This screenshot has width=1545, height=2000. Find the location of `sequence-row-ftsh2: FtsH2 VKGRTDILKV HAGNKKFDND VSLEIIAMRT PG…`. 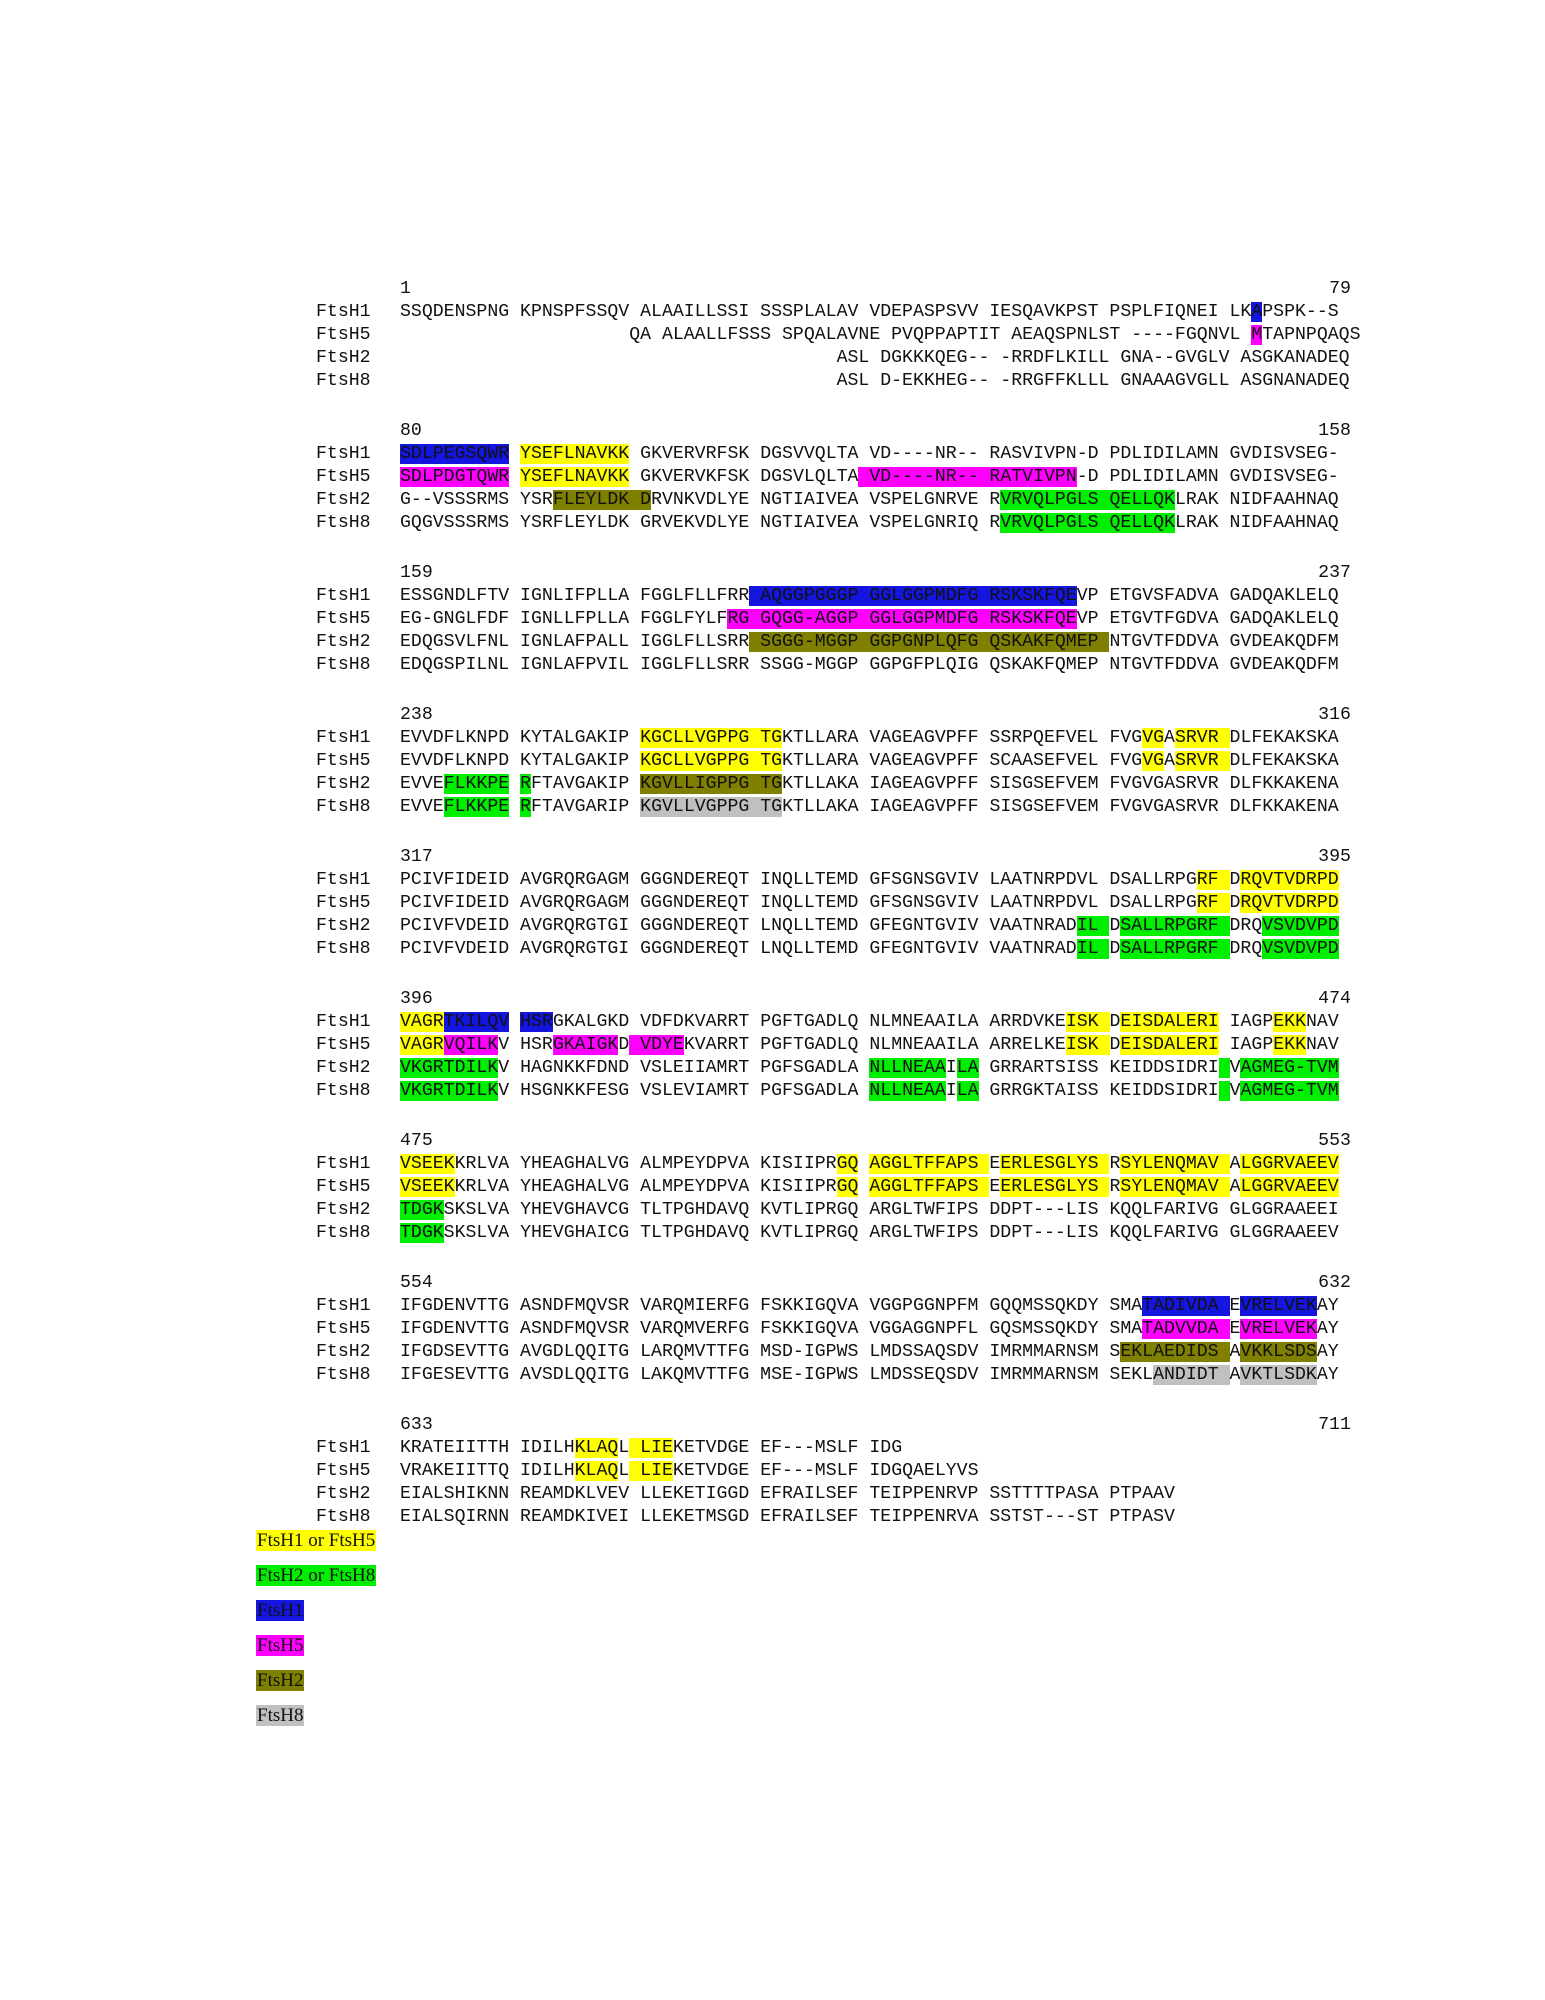

sequence-row-ftsh2: FtsH2 VKGRTDILKV HAGNKKFDND VSLEIIAMRT PG… is located at coordinates (838, 1068).